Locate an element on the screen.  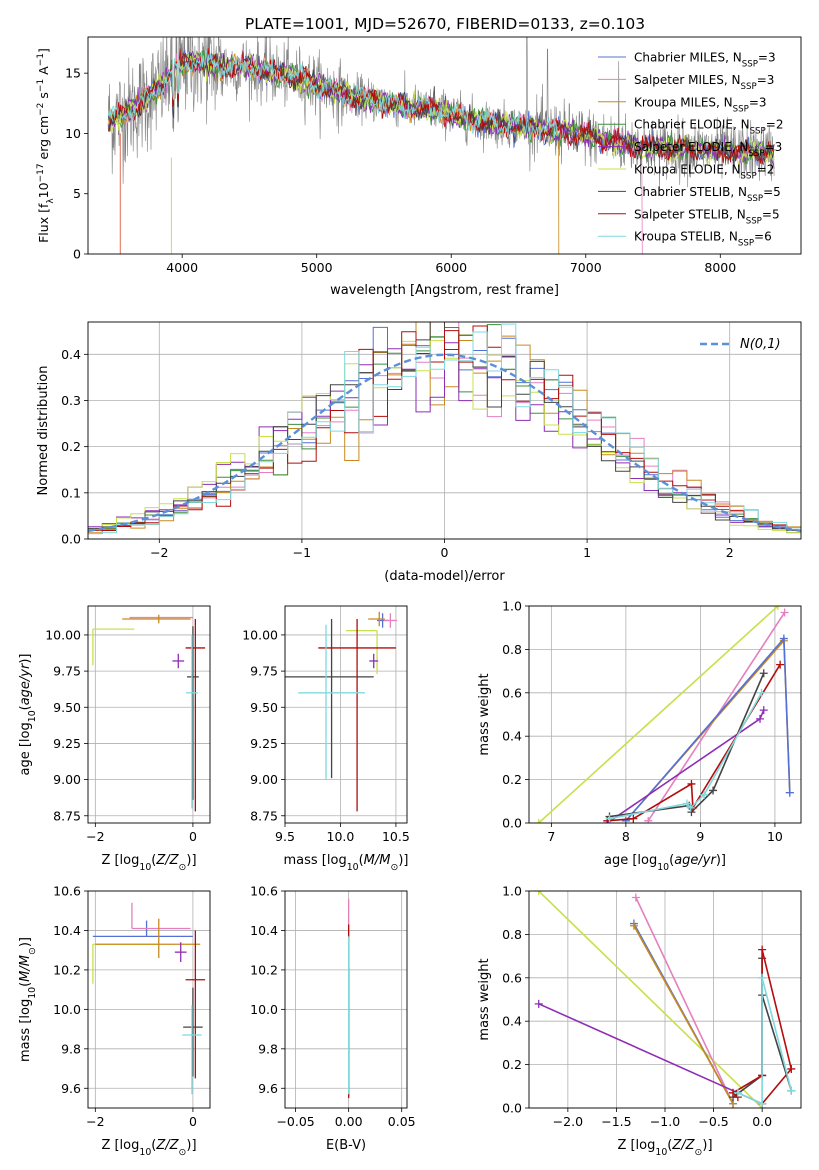
y-tick-label: 9.25 is located at coordinates (67, 743).